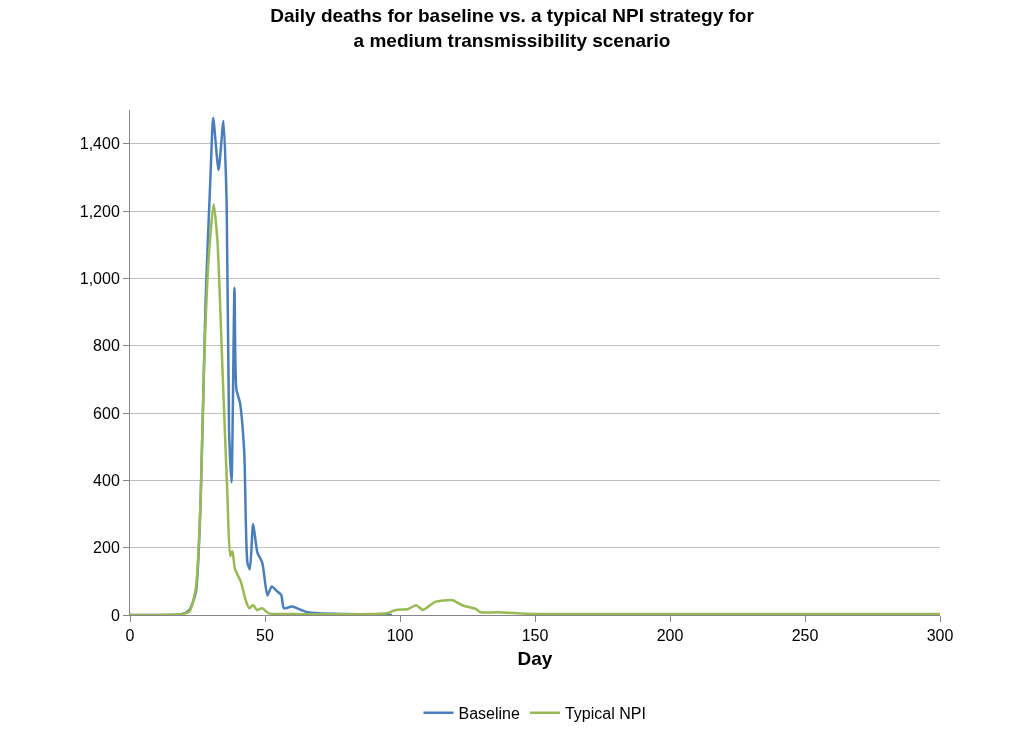 The image size is (1024, 742). I want to click on legend-label: Baseline, so click(489, 713).